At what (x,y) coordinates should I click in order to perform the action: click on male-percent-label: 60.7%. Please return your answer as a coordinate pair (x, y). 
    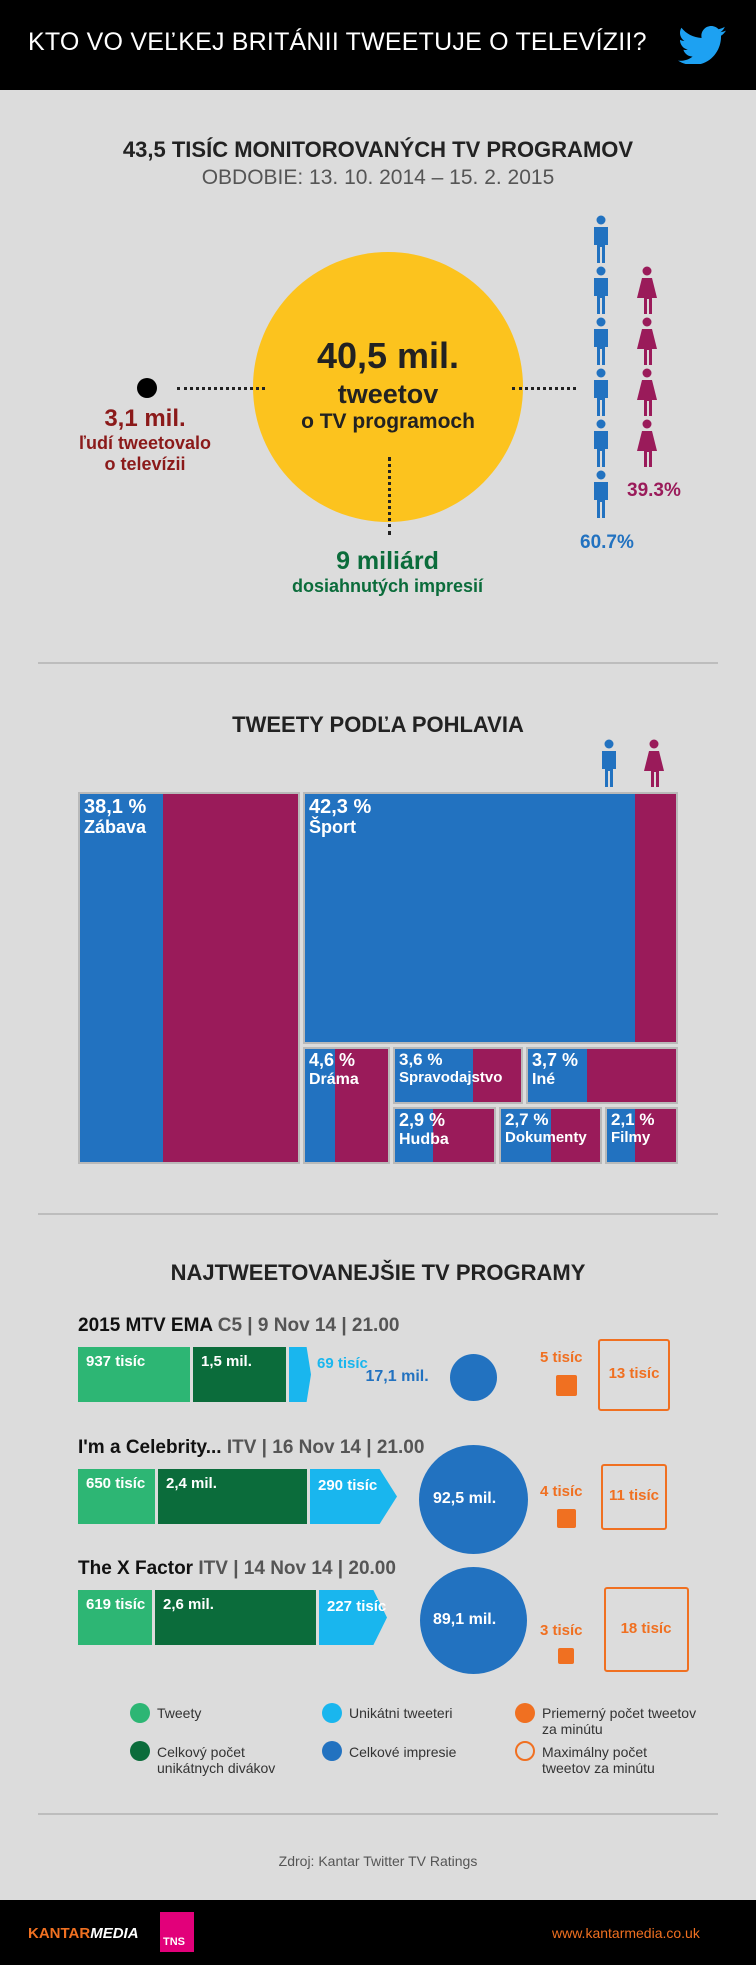
    Looking at the image, I should click on (607, 542).